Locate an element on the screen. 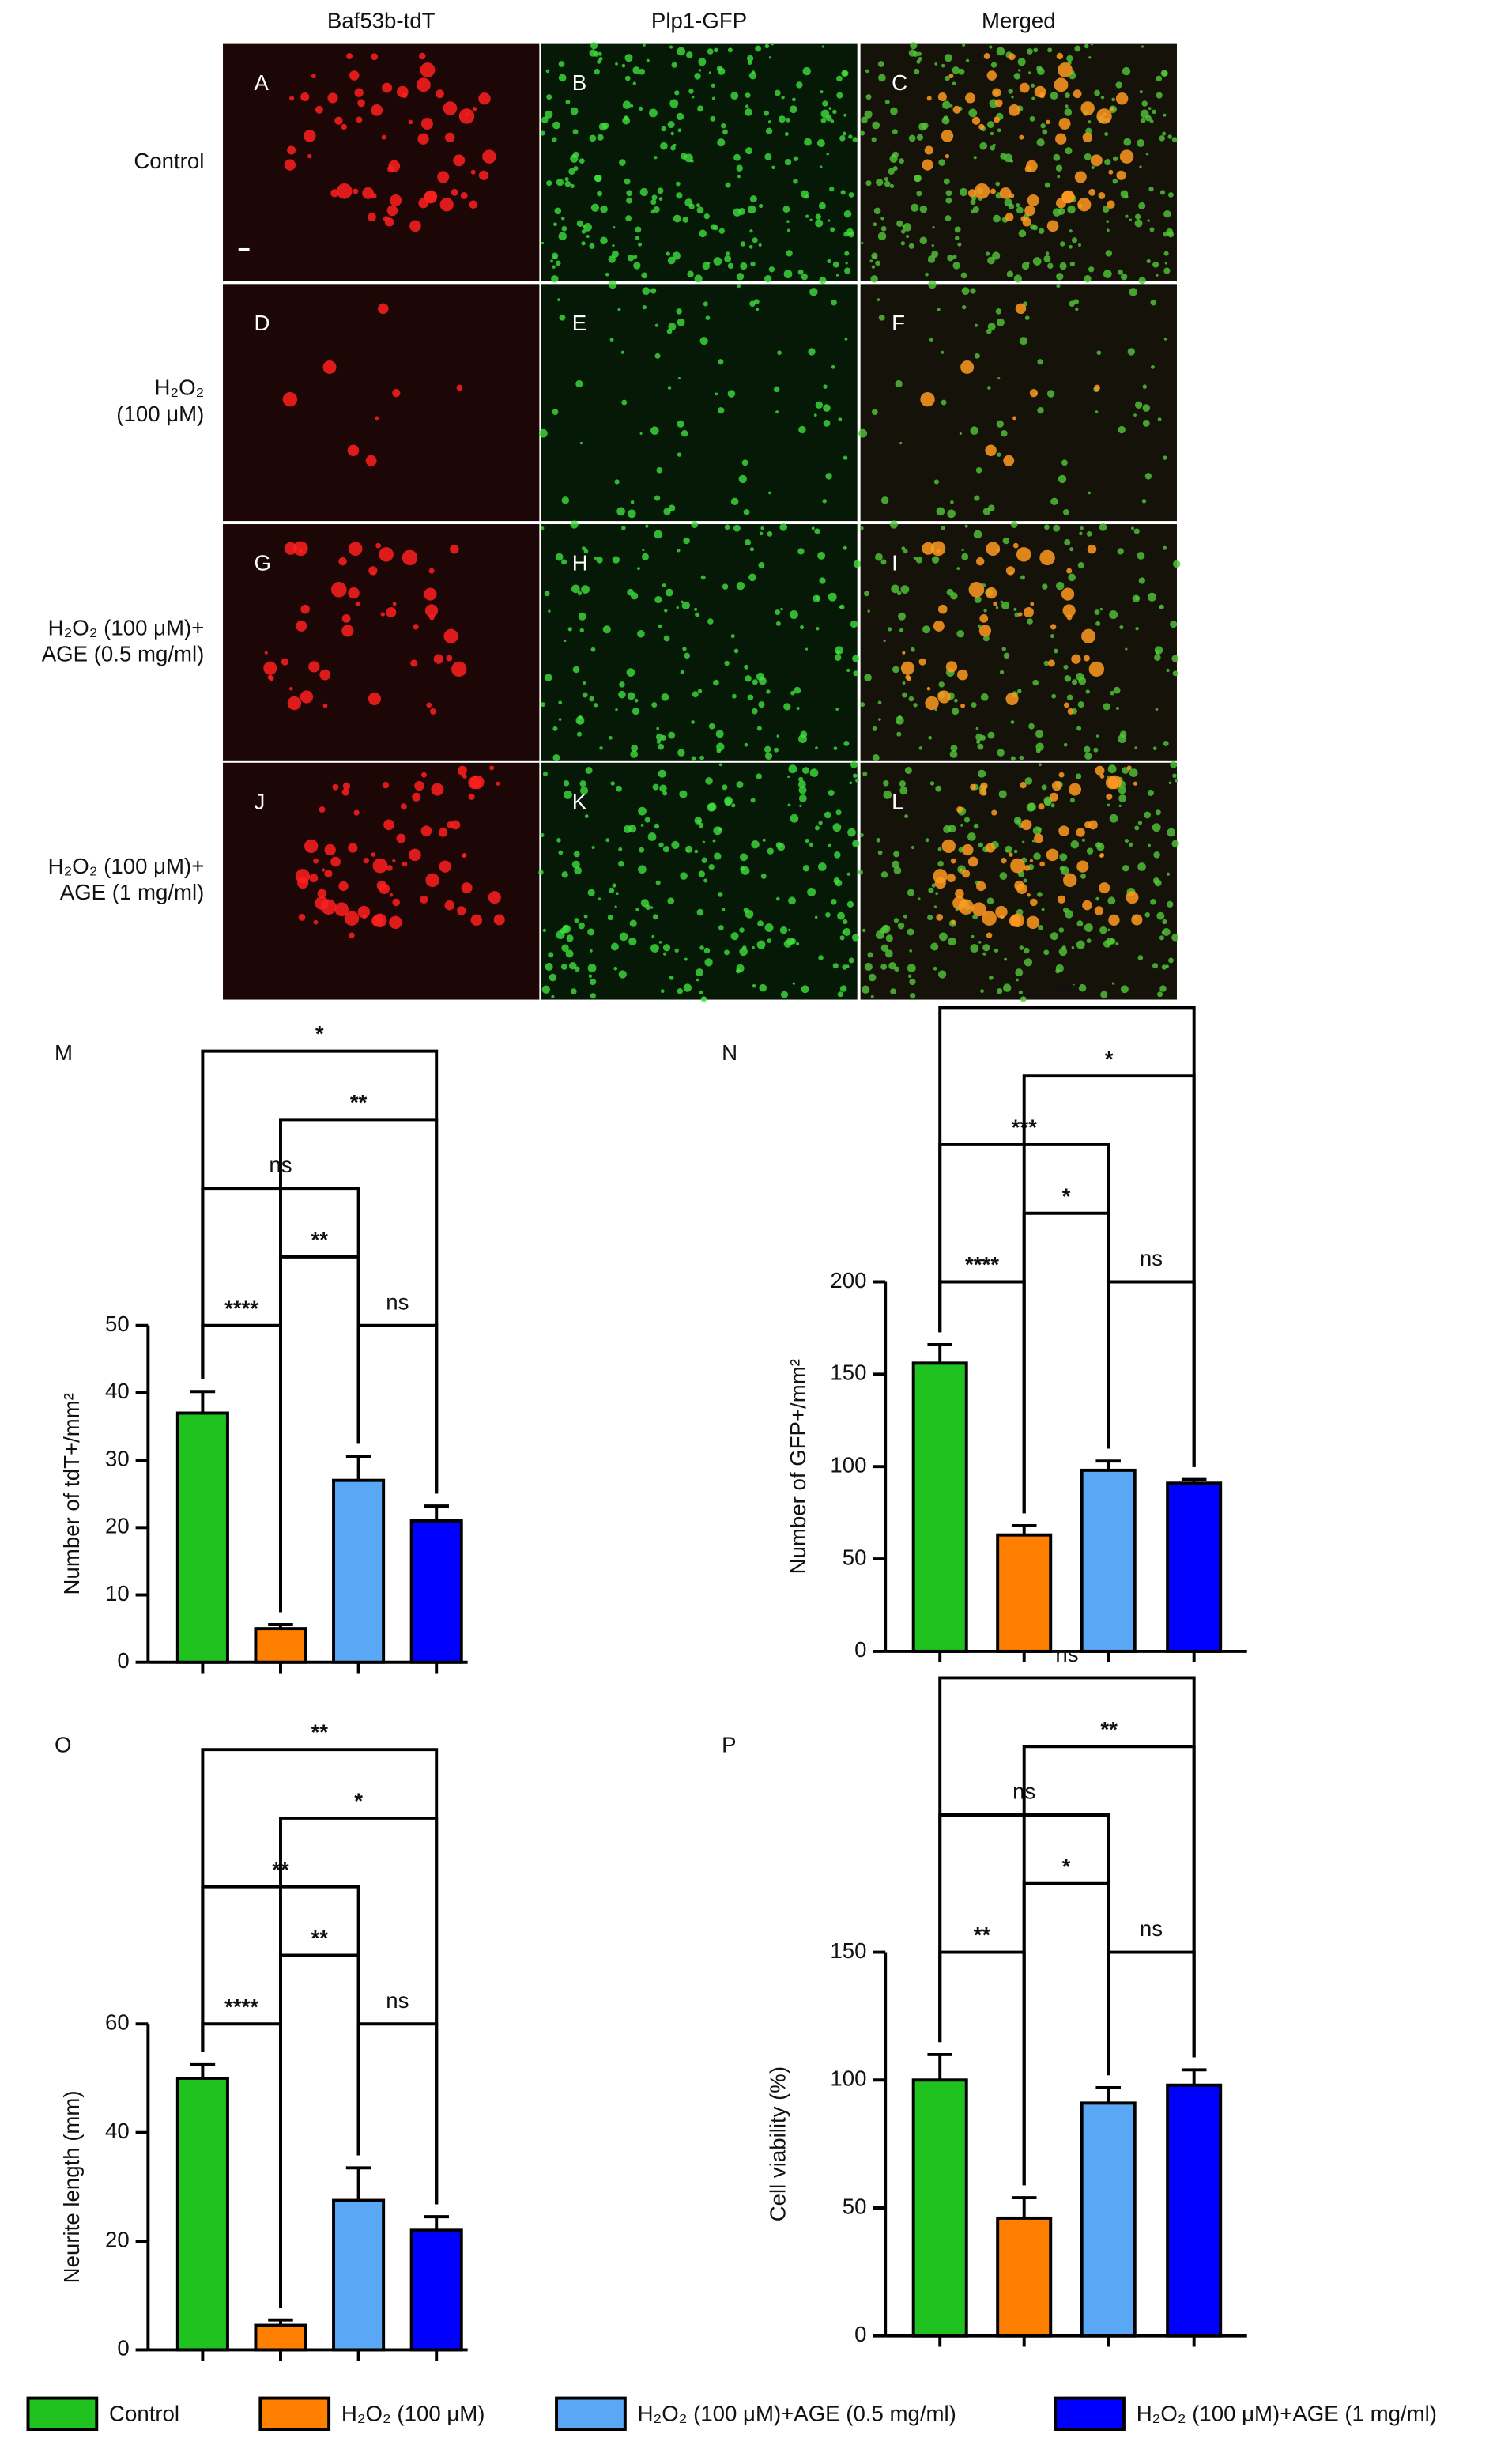  bar is located at coordinates (1108, 2219).